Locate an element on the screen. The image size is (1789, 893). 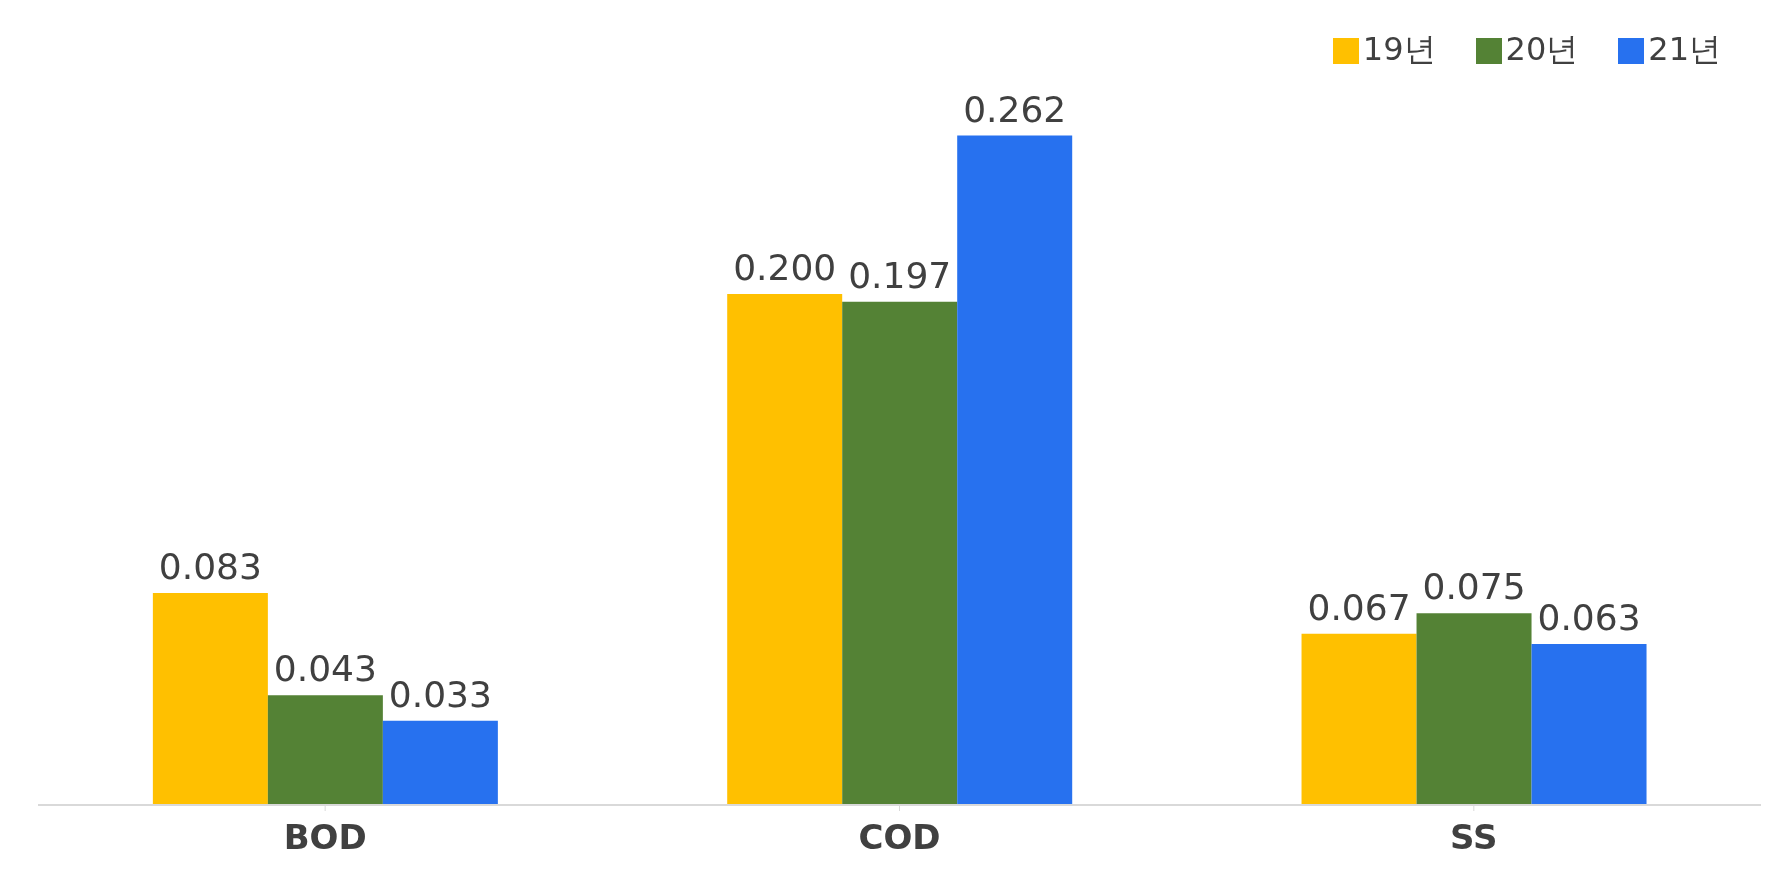
legend-label: 21년 is located at coordinates (1684, 49).